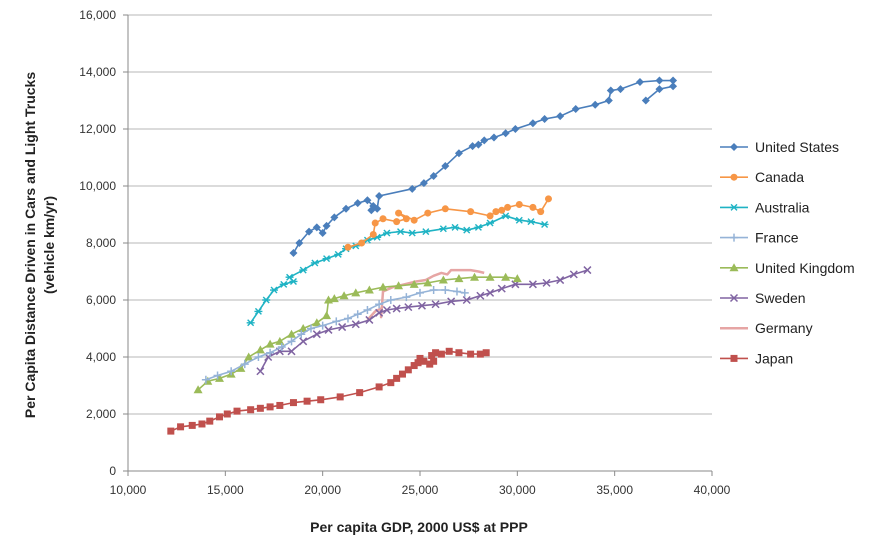 This screenshot has width=877, height=547. What do you see at coordinates (448, 223) in the screenshot?
I see `series-canada` at bounding box center [448, 223].